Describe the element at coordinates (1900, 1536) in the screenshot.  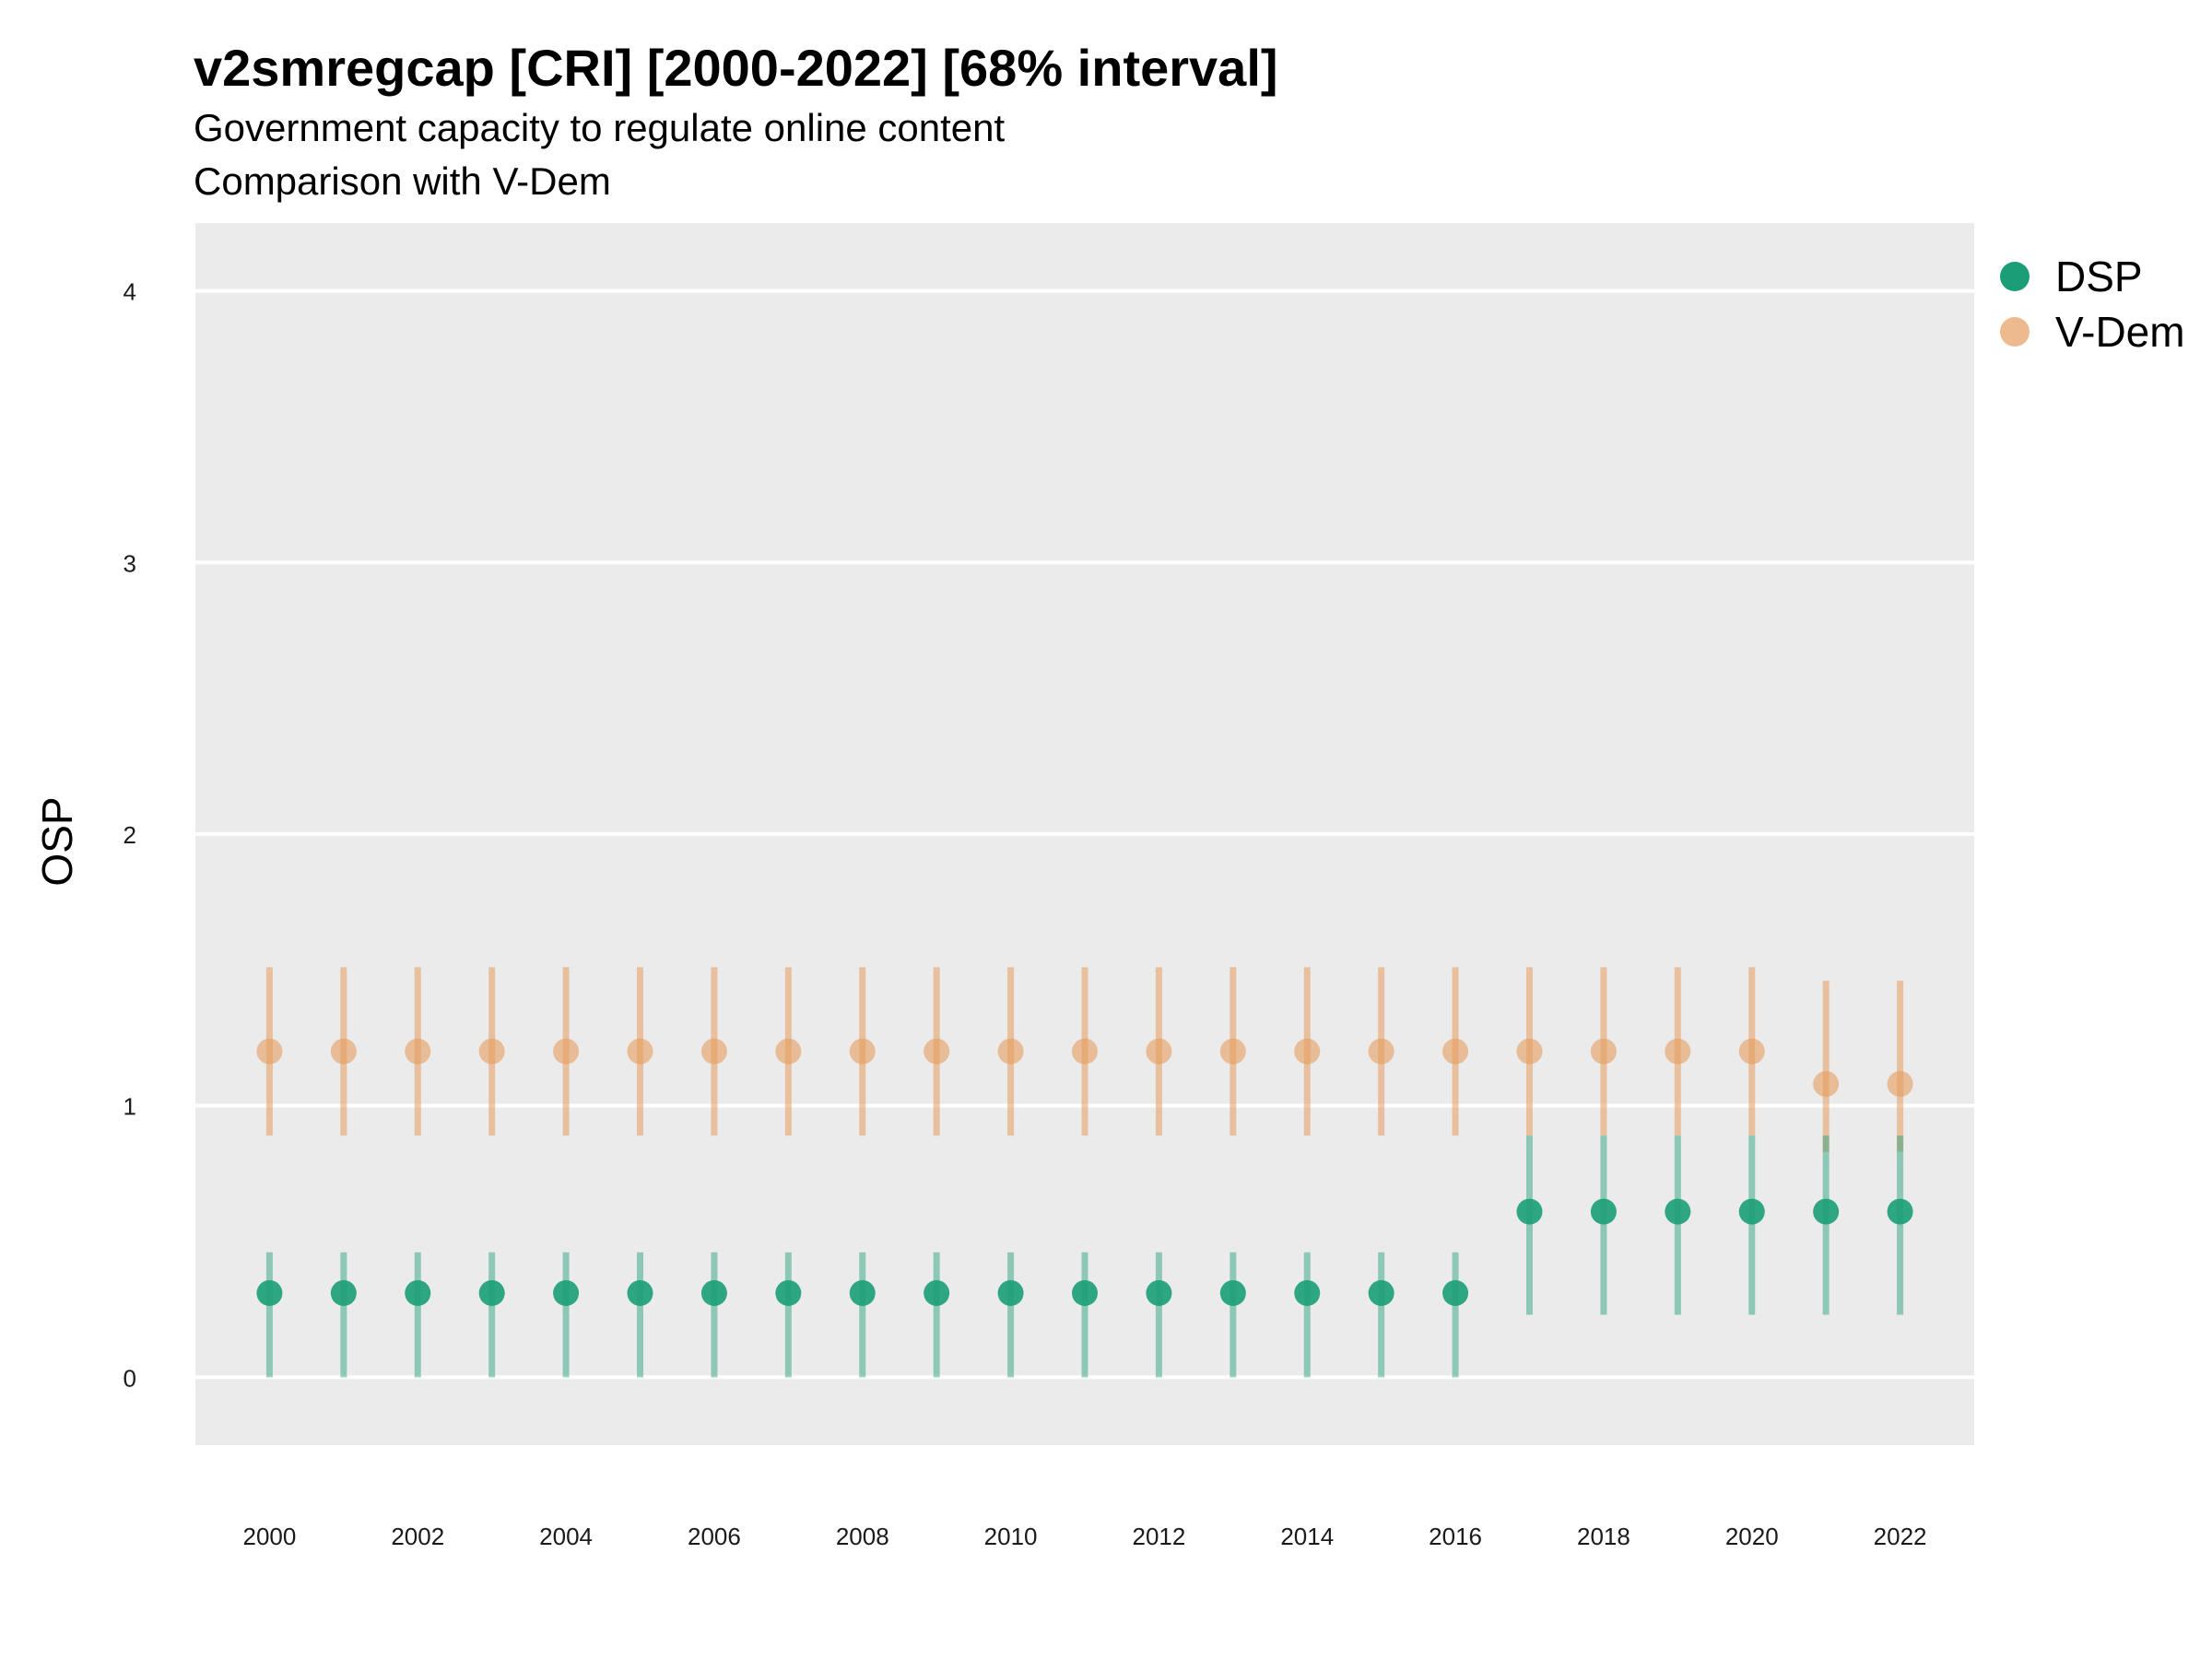
I see `x-tick-label: 2022` at that location.